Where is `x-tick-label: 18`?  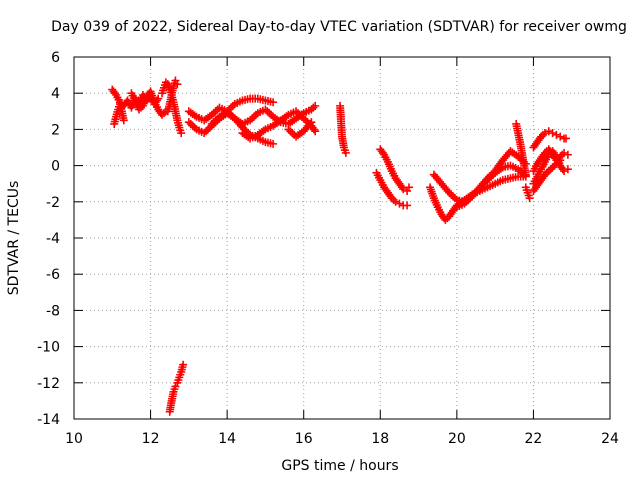 x-tick-label: 18 is located at coordinates (380, 439).